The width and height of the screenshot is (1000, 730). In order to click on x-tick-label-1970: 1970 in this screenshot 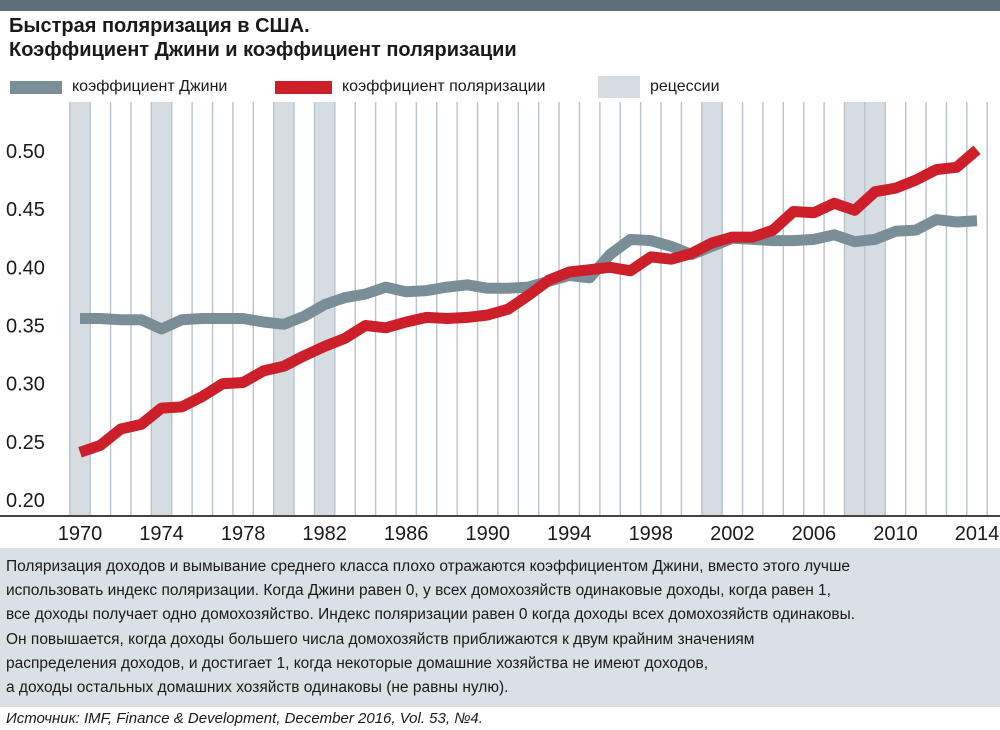, I will do `click(80, 534)`.